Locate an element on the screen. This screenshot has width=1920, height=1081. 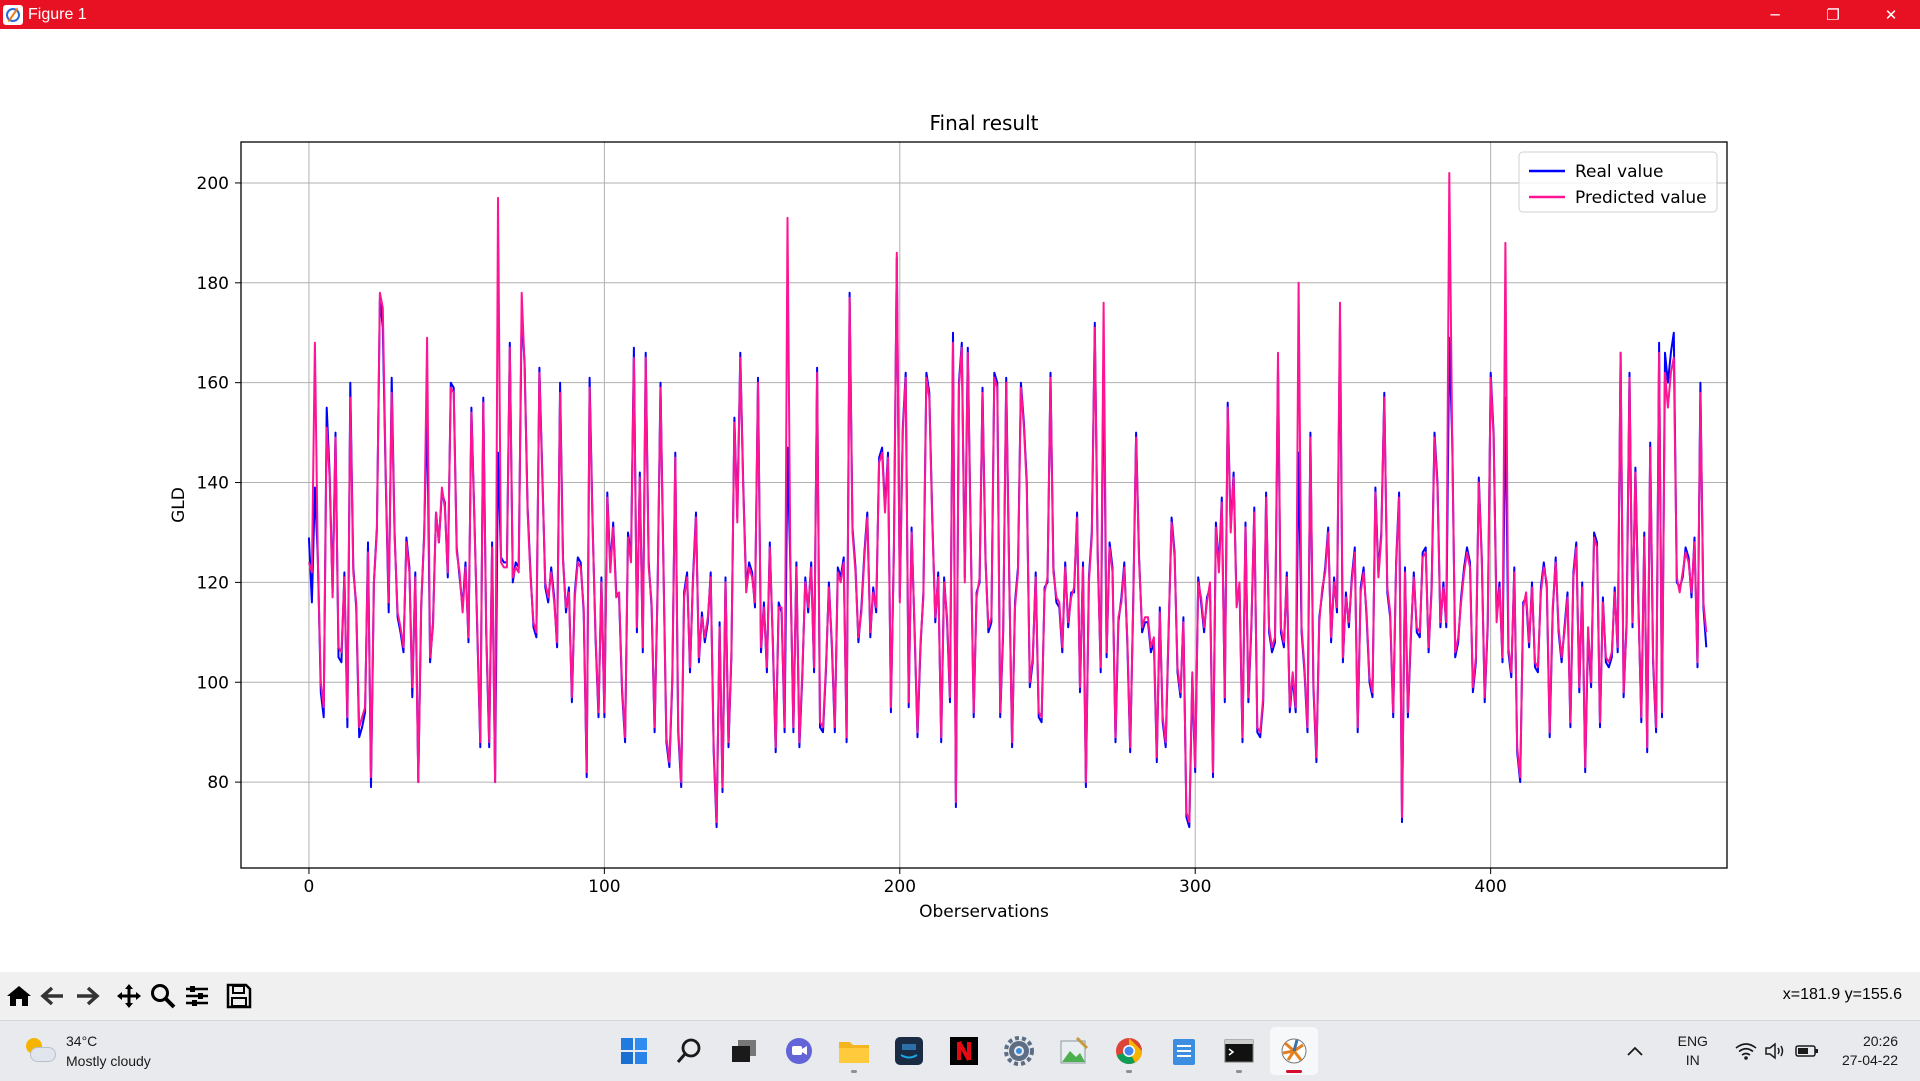
y-tick-label: 120 is located at coordinates (213, 583).